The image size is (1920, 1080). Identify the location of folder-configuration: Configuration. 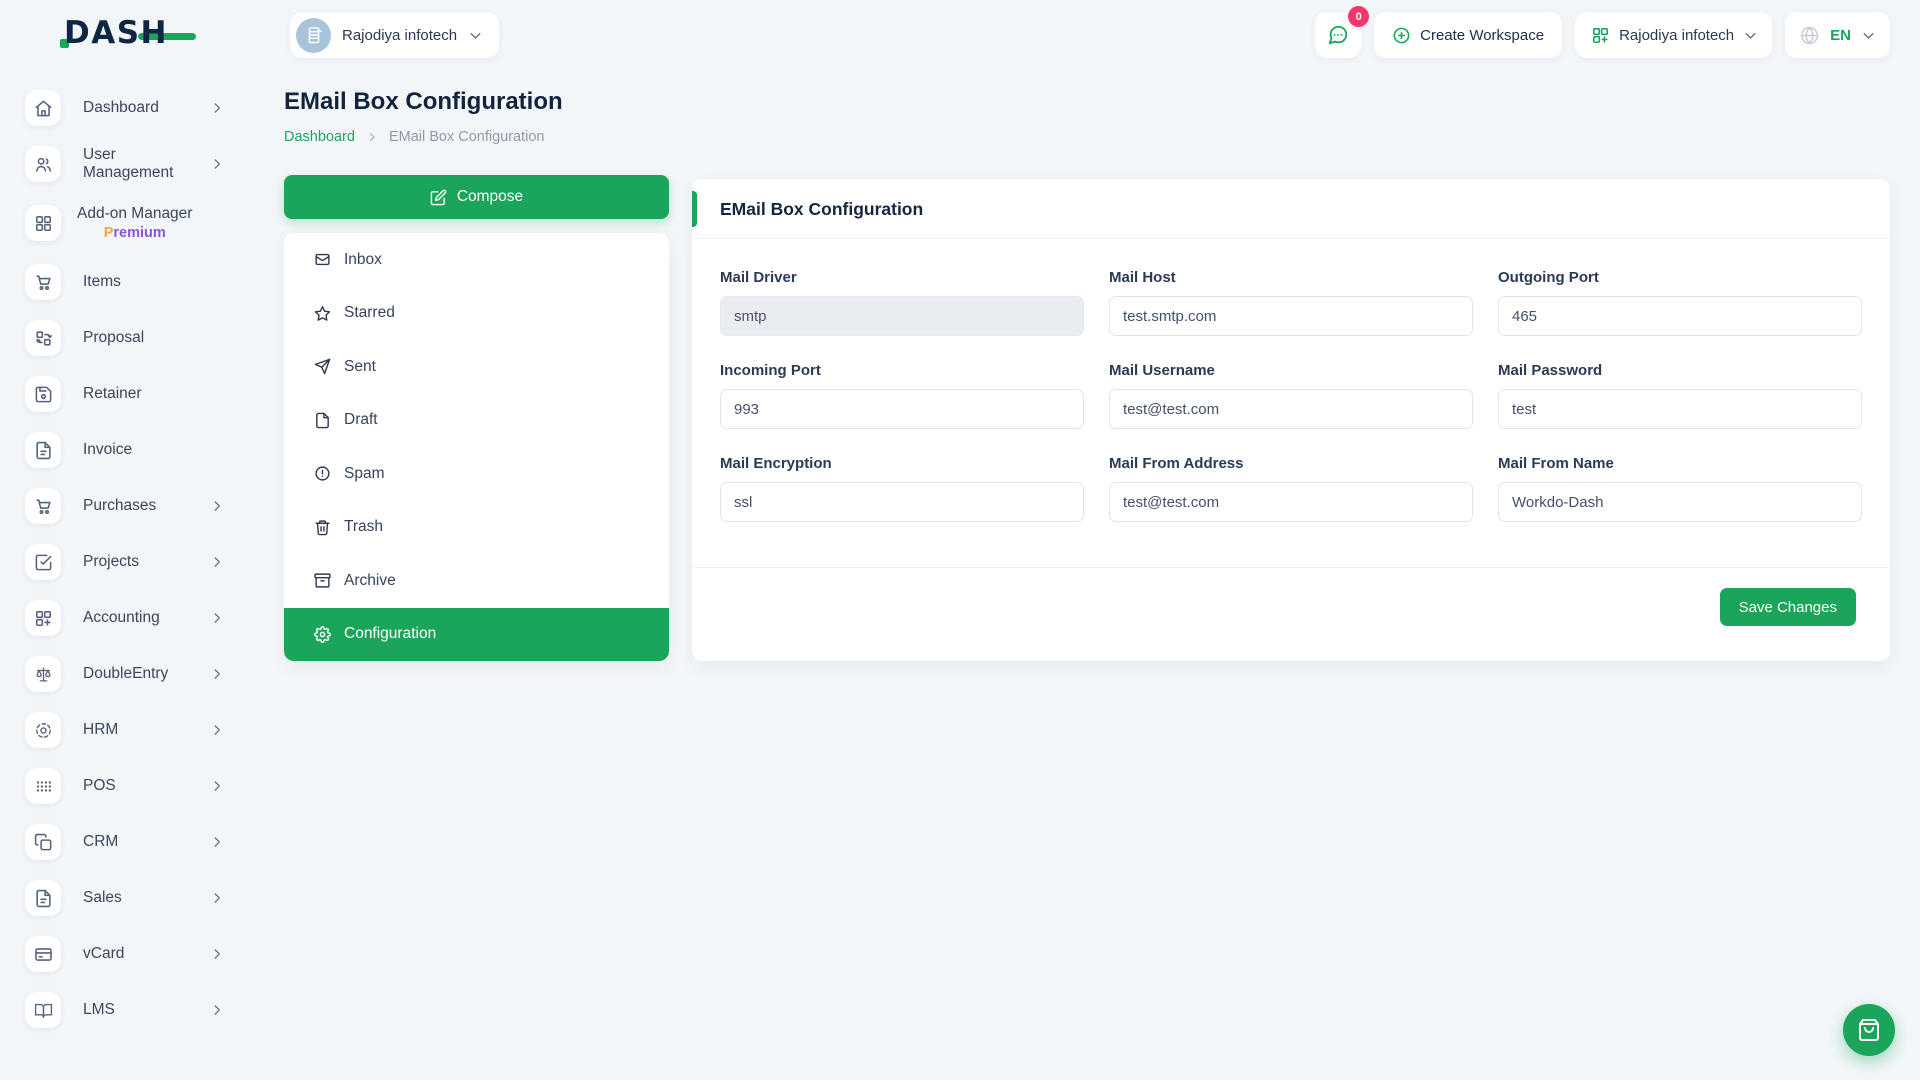
(476, 634).